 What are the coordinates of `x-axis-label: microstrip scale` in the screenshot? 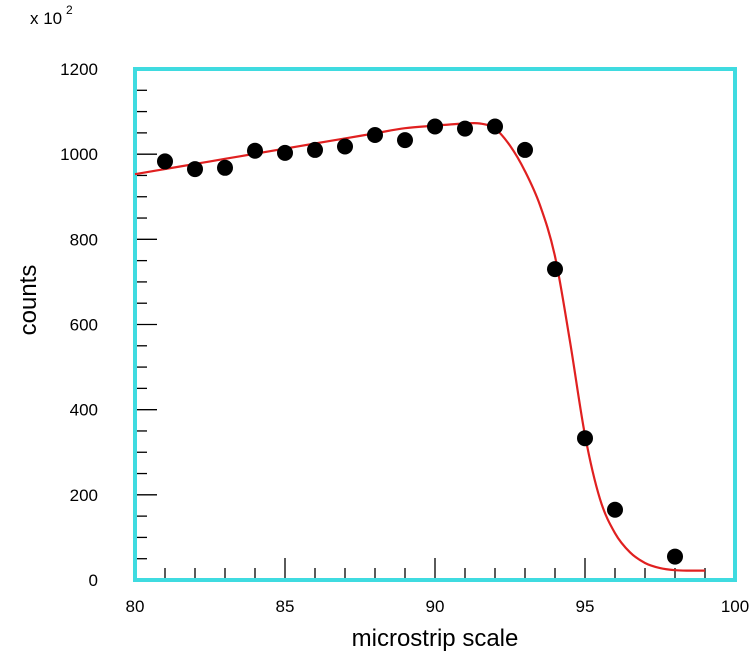 It's located at (435, 638).